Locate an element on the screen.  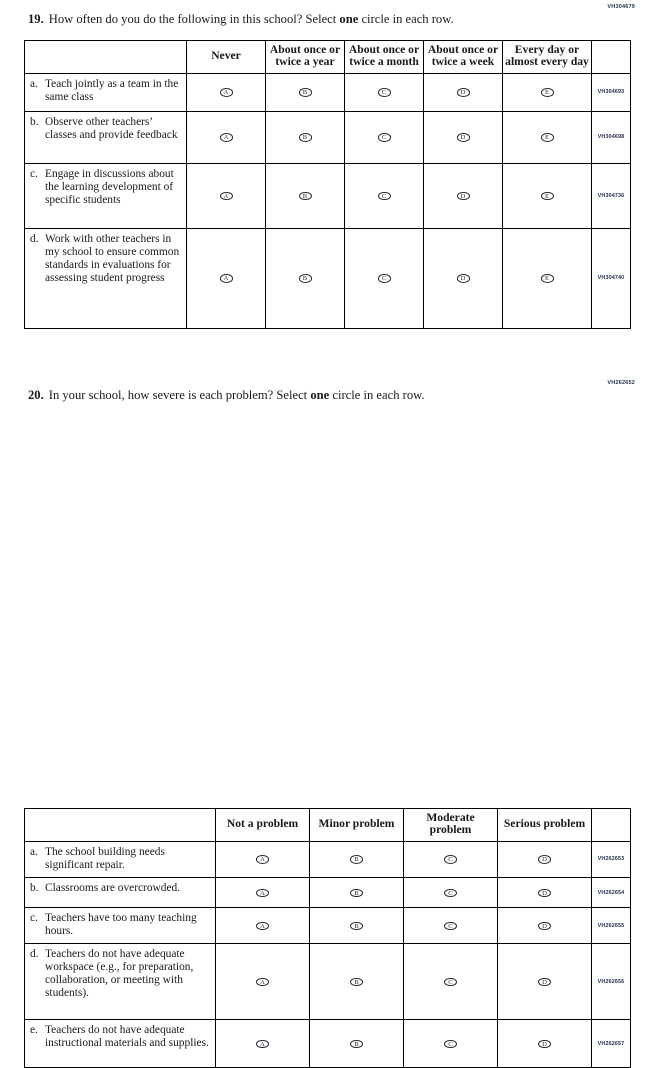
bubble-19b-C: C is located at coordinates (384, 137).